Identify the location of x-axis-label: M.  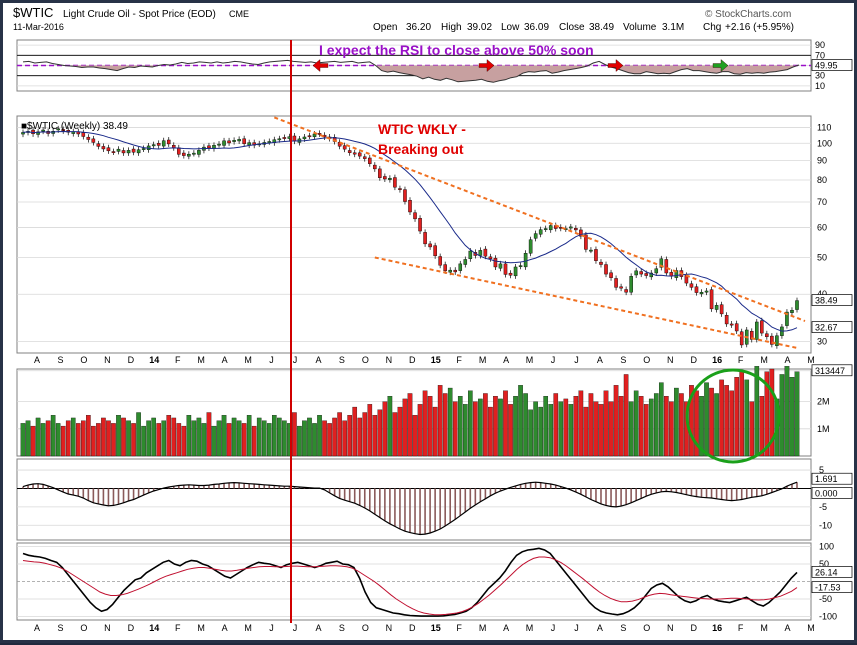
(483, 360).